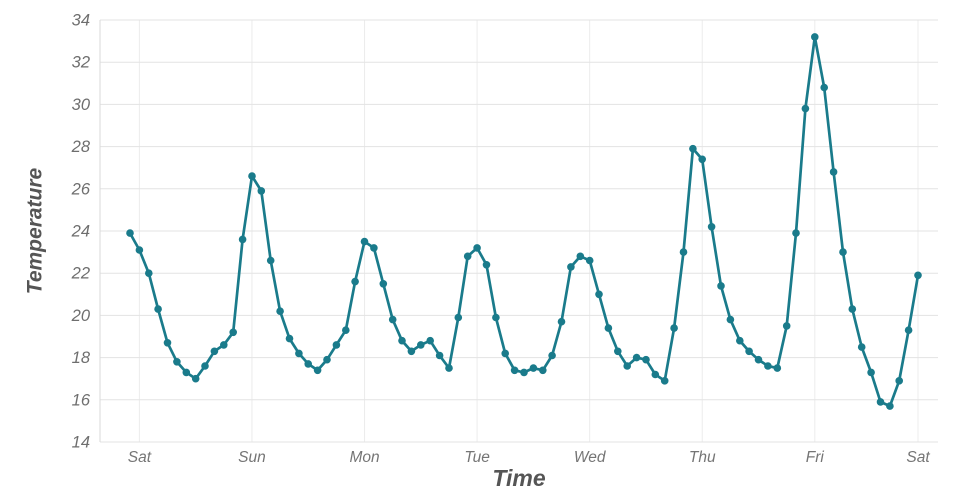 The width and height of the screenshot is (960, 500). Describe the element at coordinates (81, 147) in the screenshot. I see `y-tick-label: 28` at that location.